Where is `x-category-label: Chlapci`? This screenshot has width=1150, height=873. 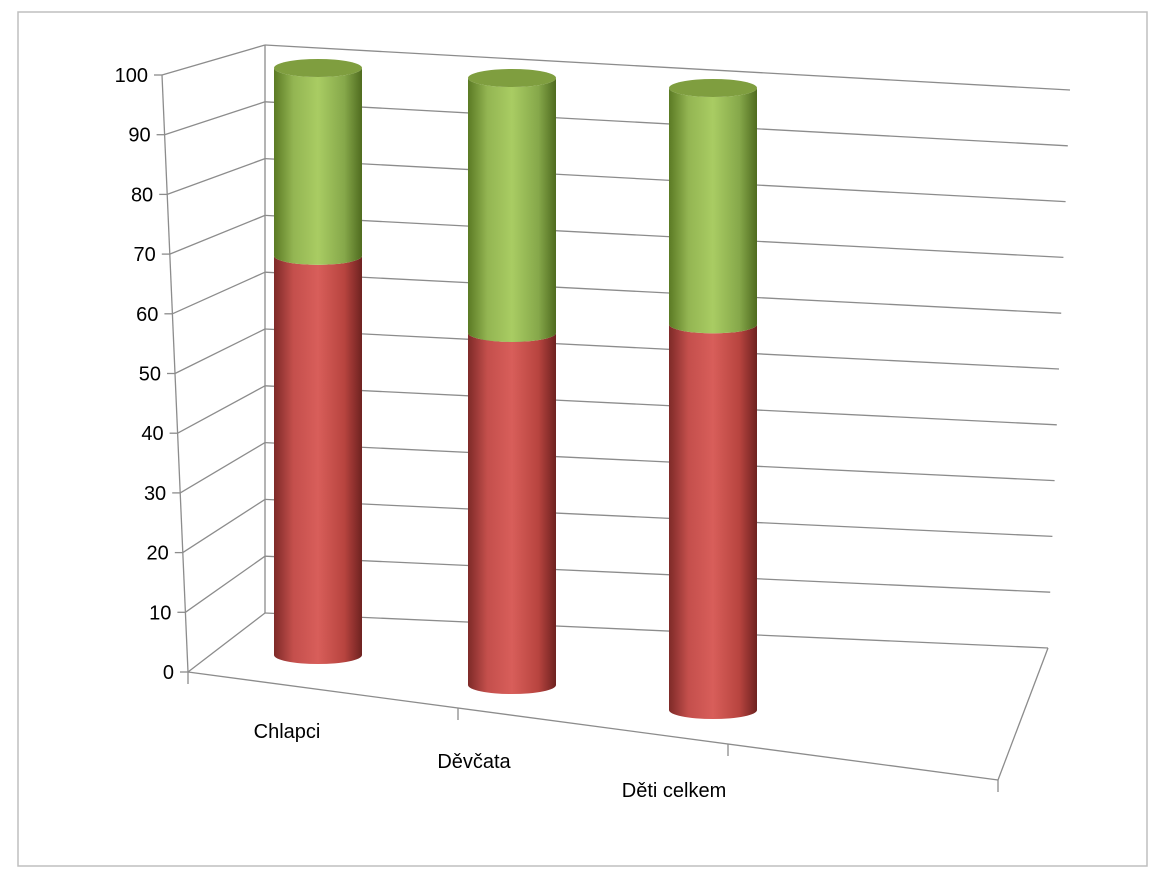 x-category-label: Chlapci is located at coordinates (287, 732).